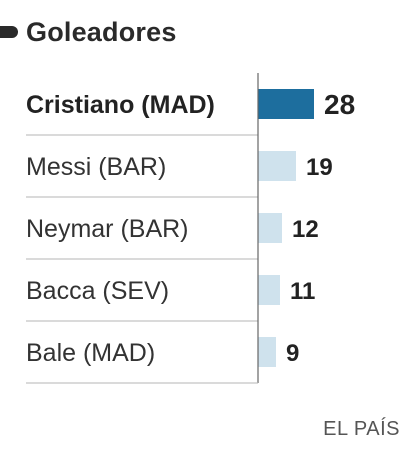 This screenshot has height=458, width=414. Describe the element at coordinates (120, 105) in the screenshot. I see `category-label-cristiano-mad: Cristiano (MAD)` at that location.